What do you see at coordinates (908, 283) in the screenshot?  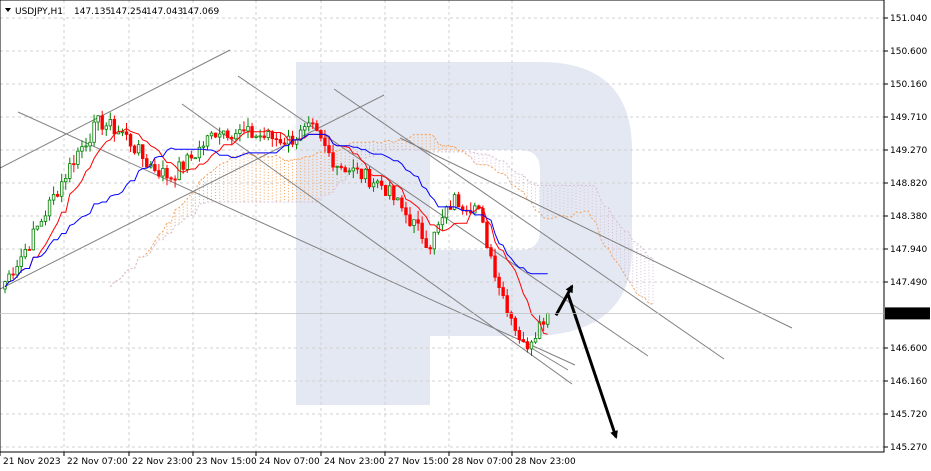 I see `y-tick-label: 147.490` at bounding box center [908, 283].